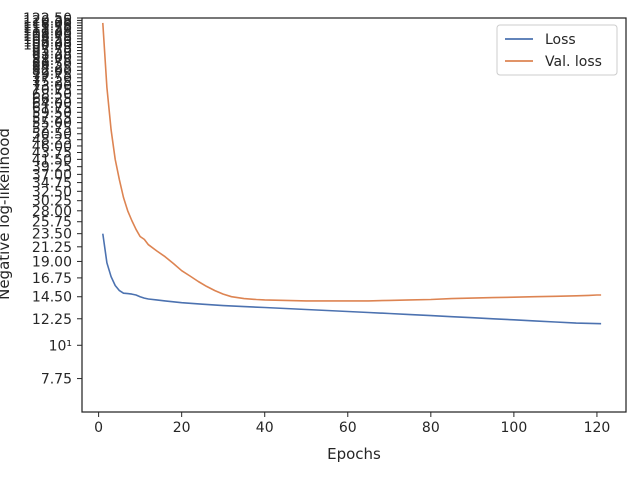 Image resolution: width=640 pixels, height=480 pixels. Describe the element at coordinates (6, 214) in the screenshot. I see `y-axis-label: Negative log-likelihood` at that location.